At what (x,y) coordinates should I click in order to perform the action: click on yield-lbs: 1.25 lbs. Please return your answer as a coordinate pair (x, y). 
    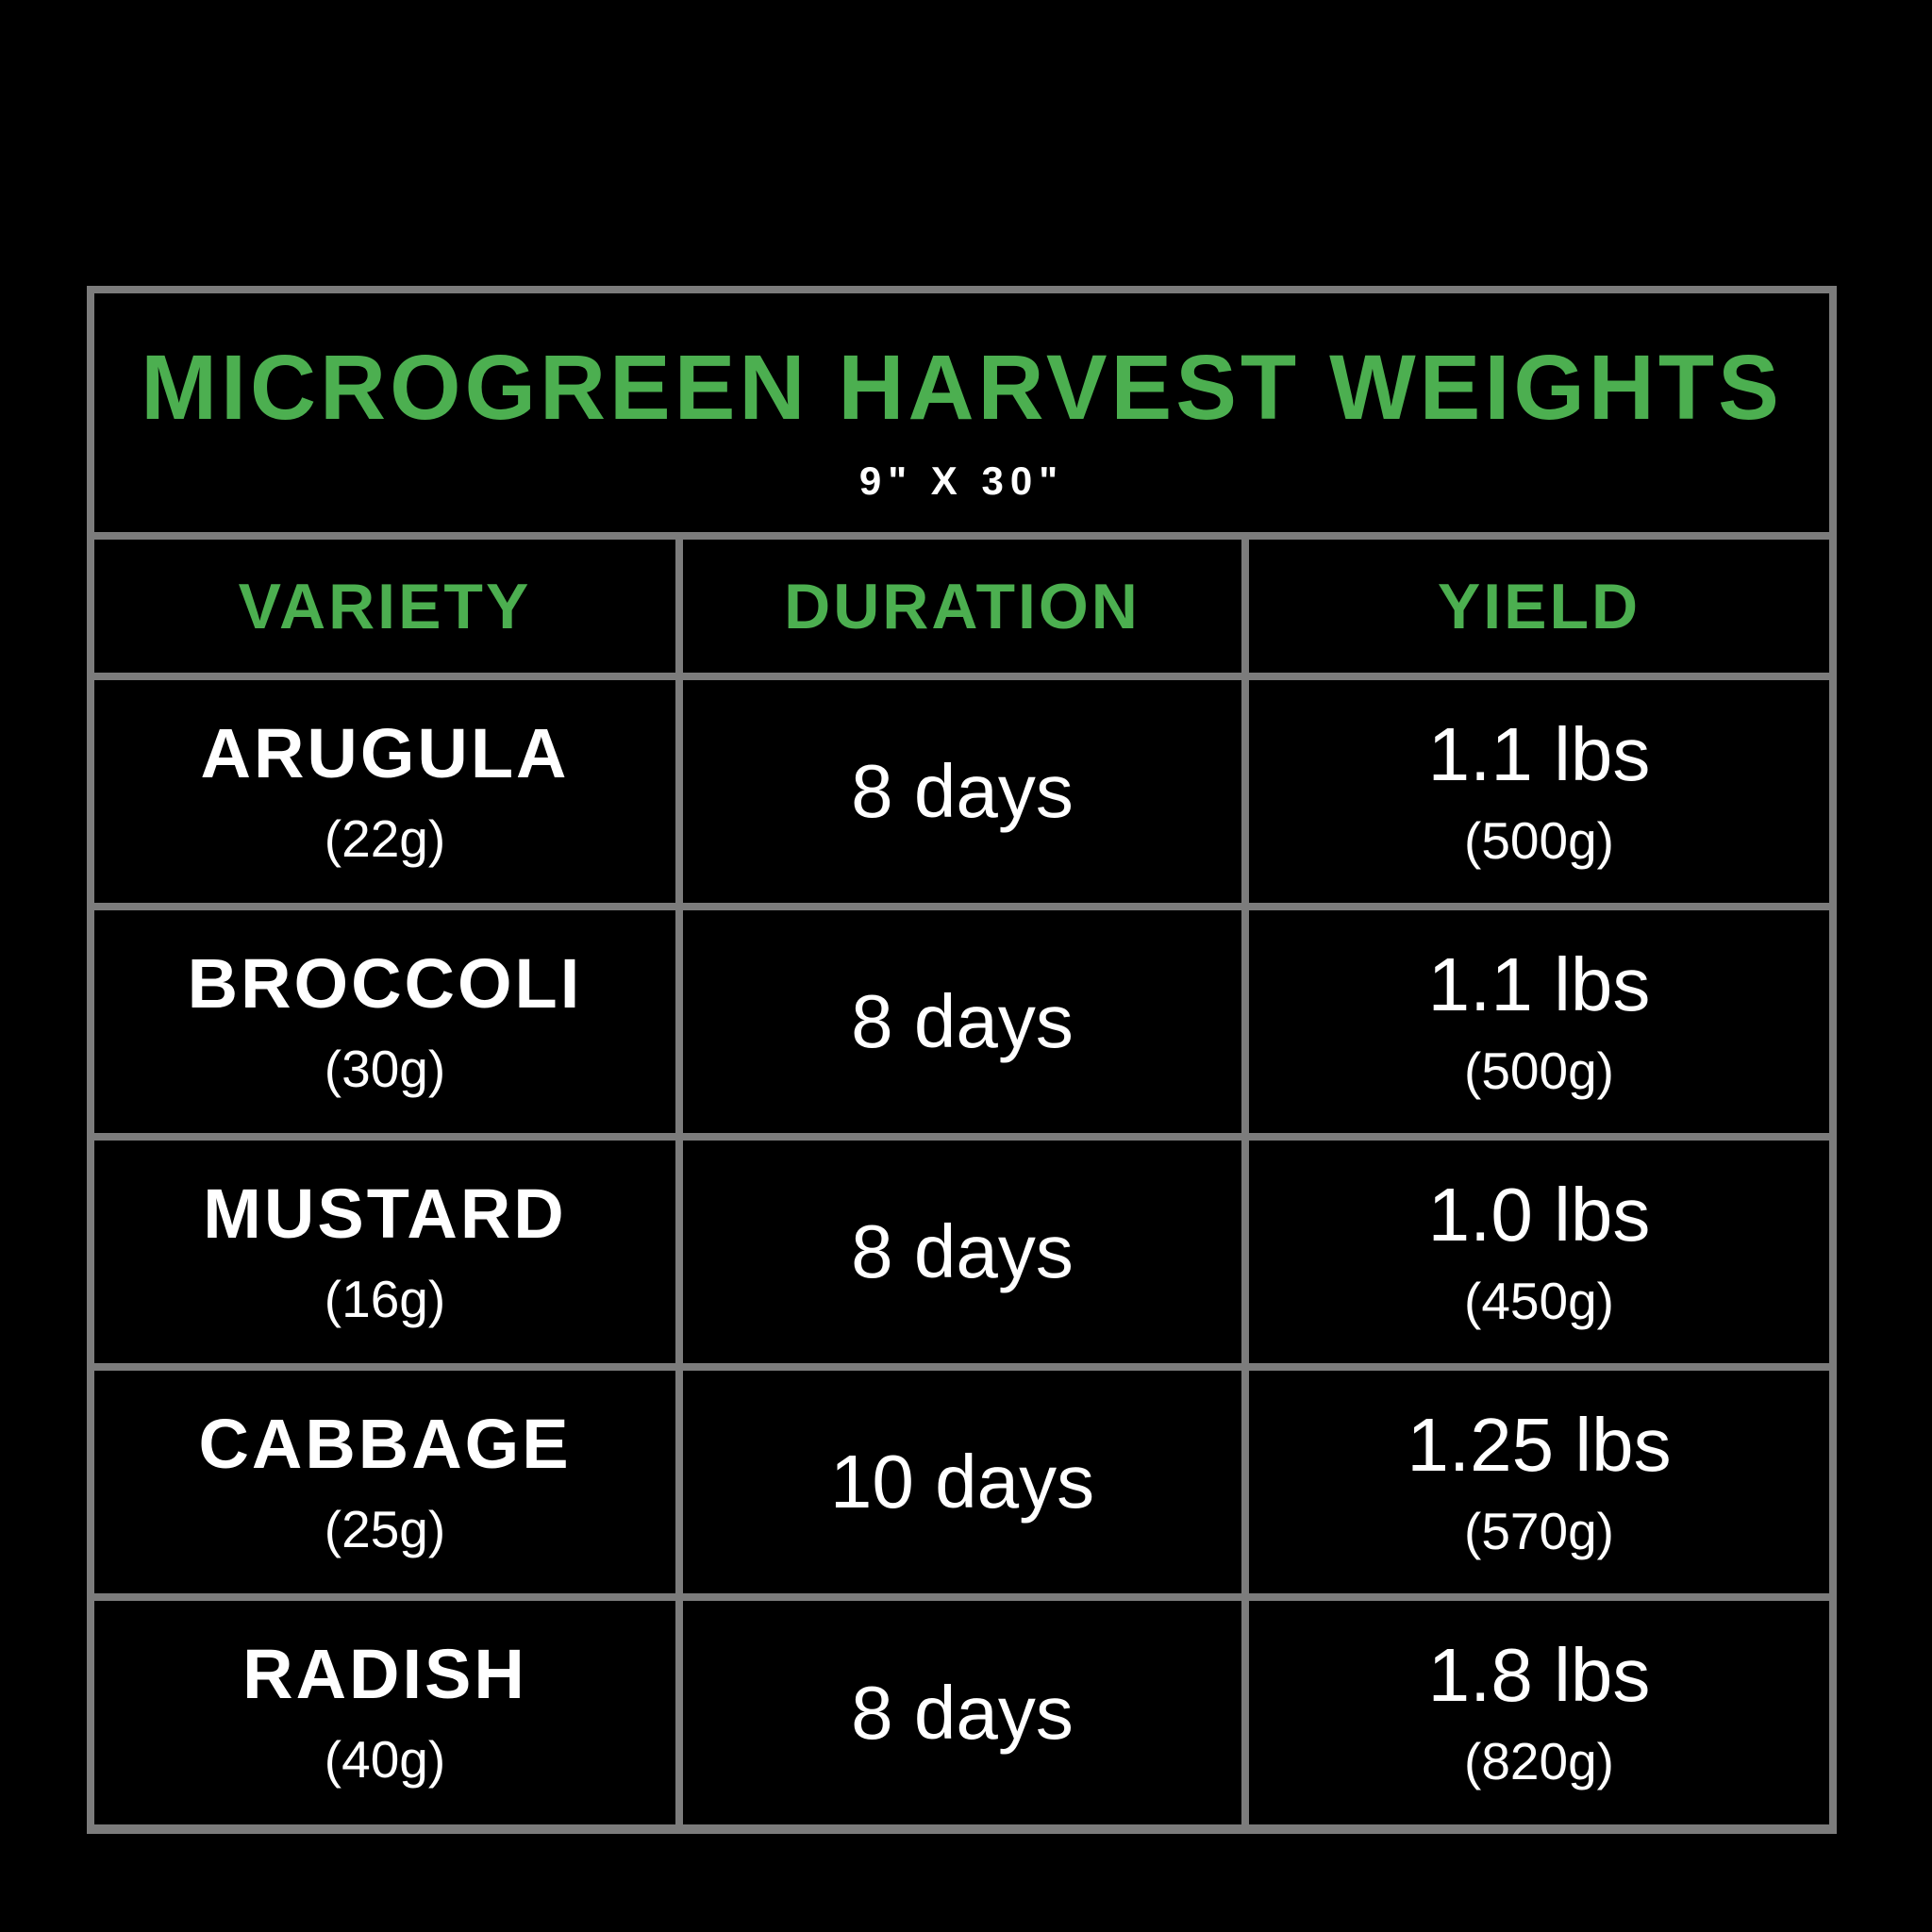
    Looking at the image, I should click on (1540, 1444).